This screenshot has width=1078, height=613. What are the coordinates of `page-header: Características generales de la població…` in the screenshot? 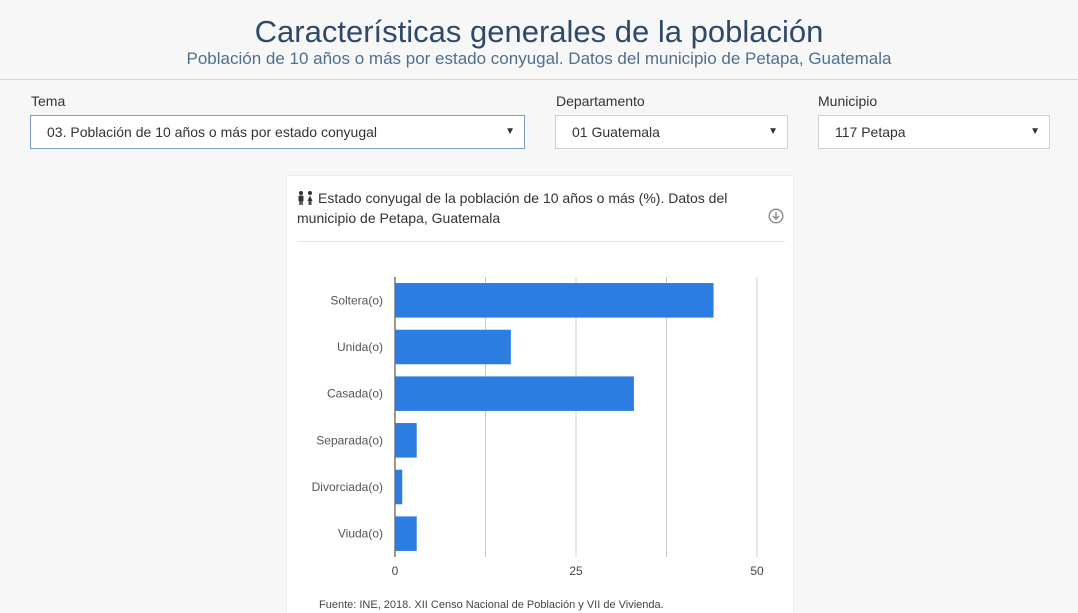 It's located at (539, 40).